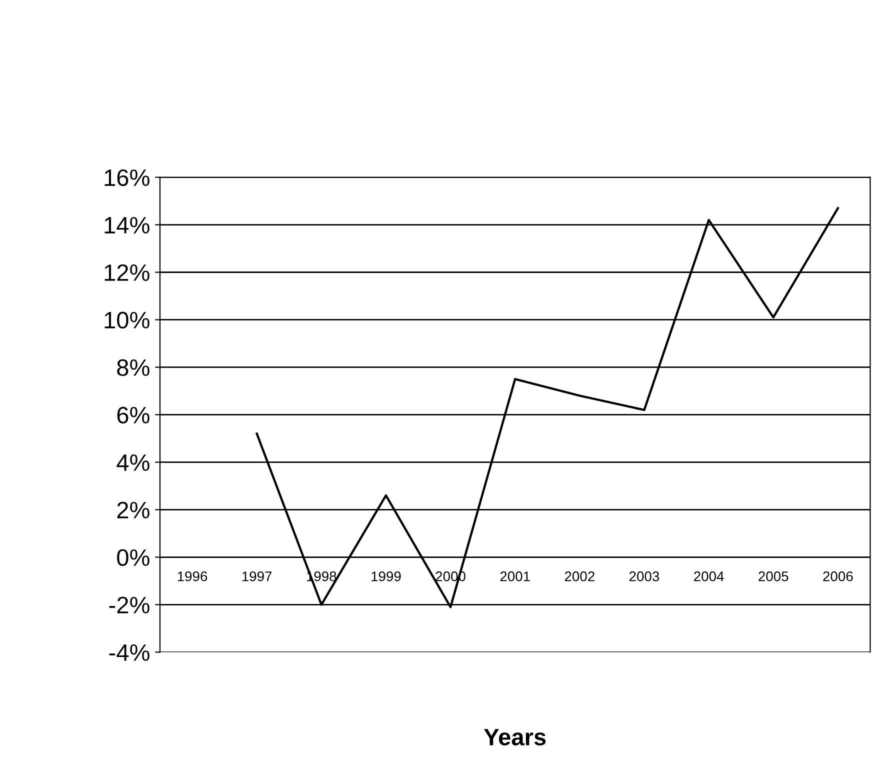 This screenshot has height=781, width=879. I want to click on y-tick-label: -2%, so click(129, 605).